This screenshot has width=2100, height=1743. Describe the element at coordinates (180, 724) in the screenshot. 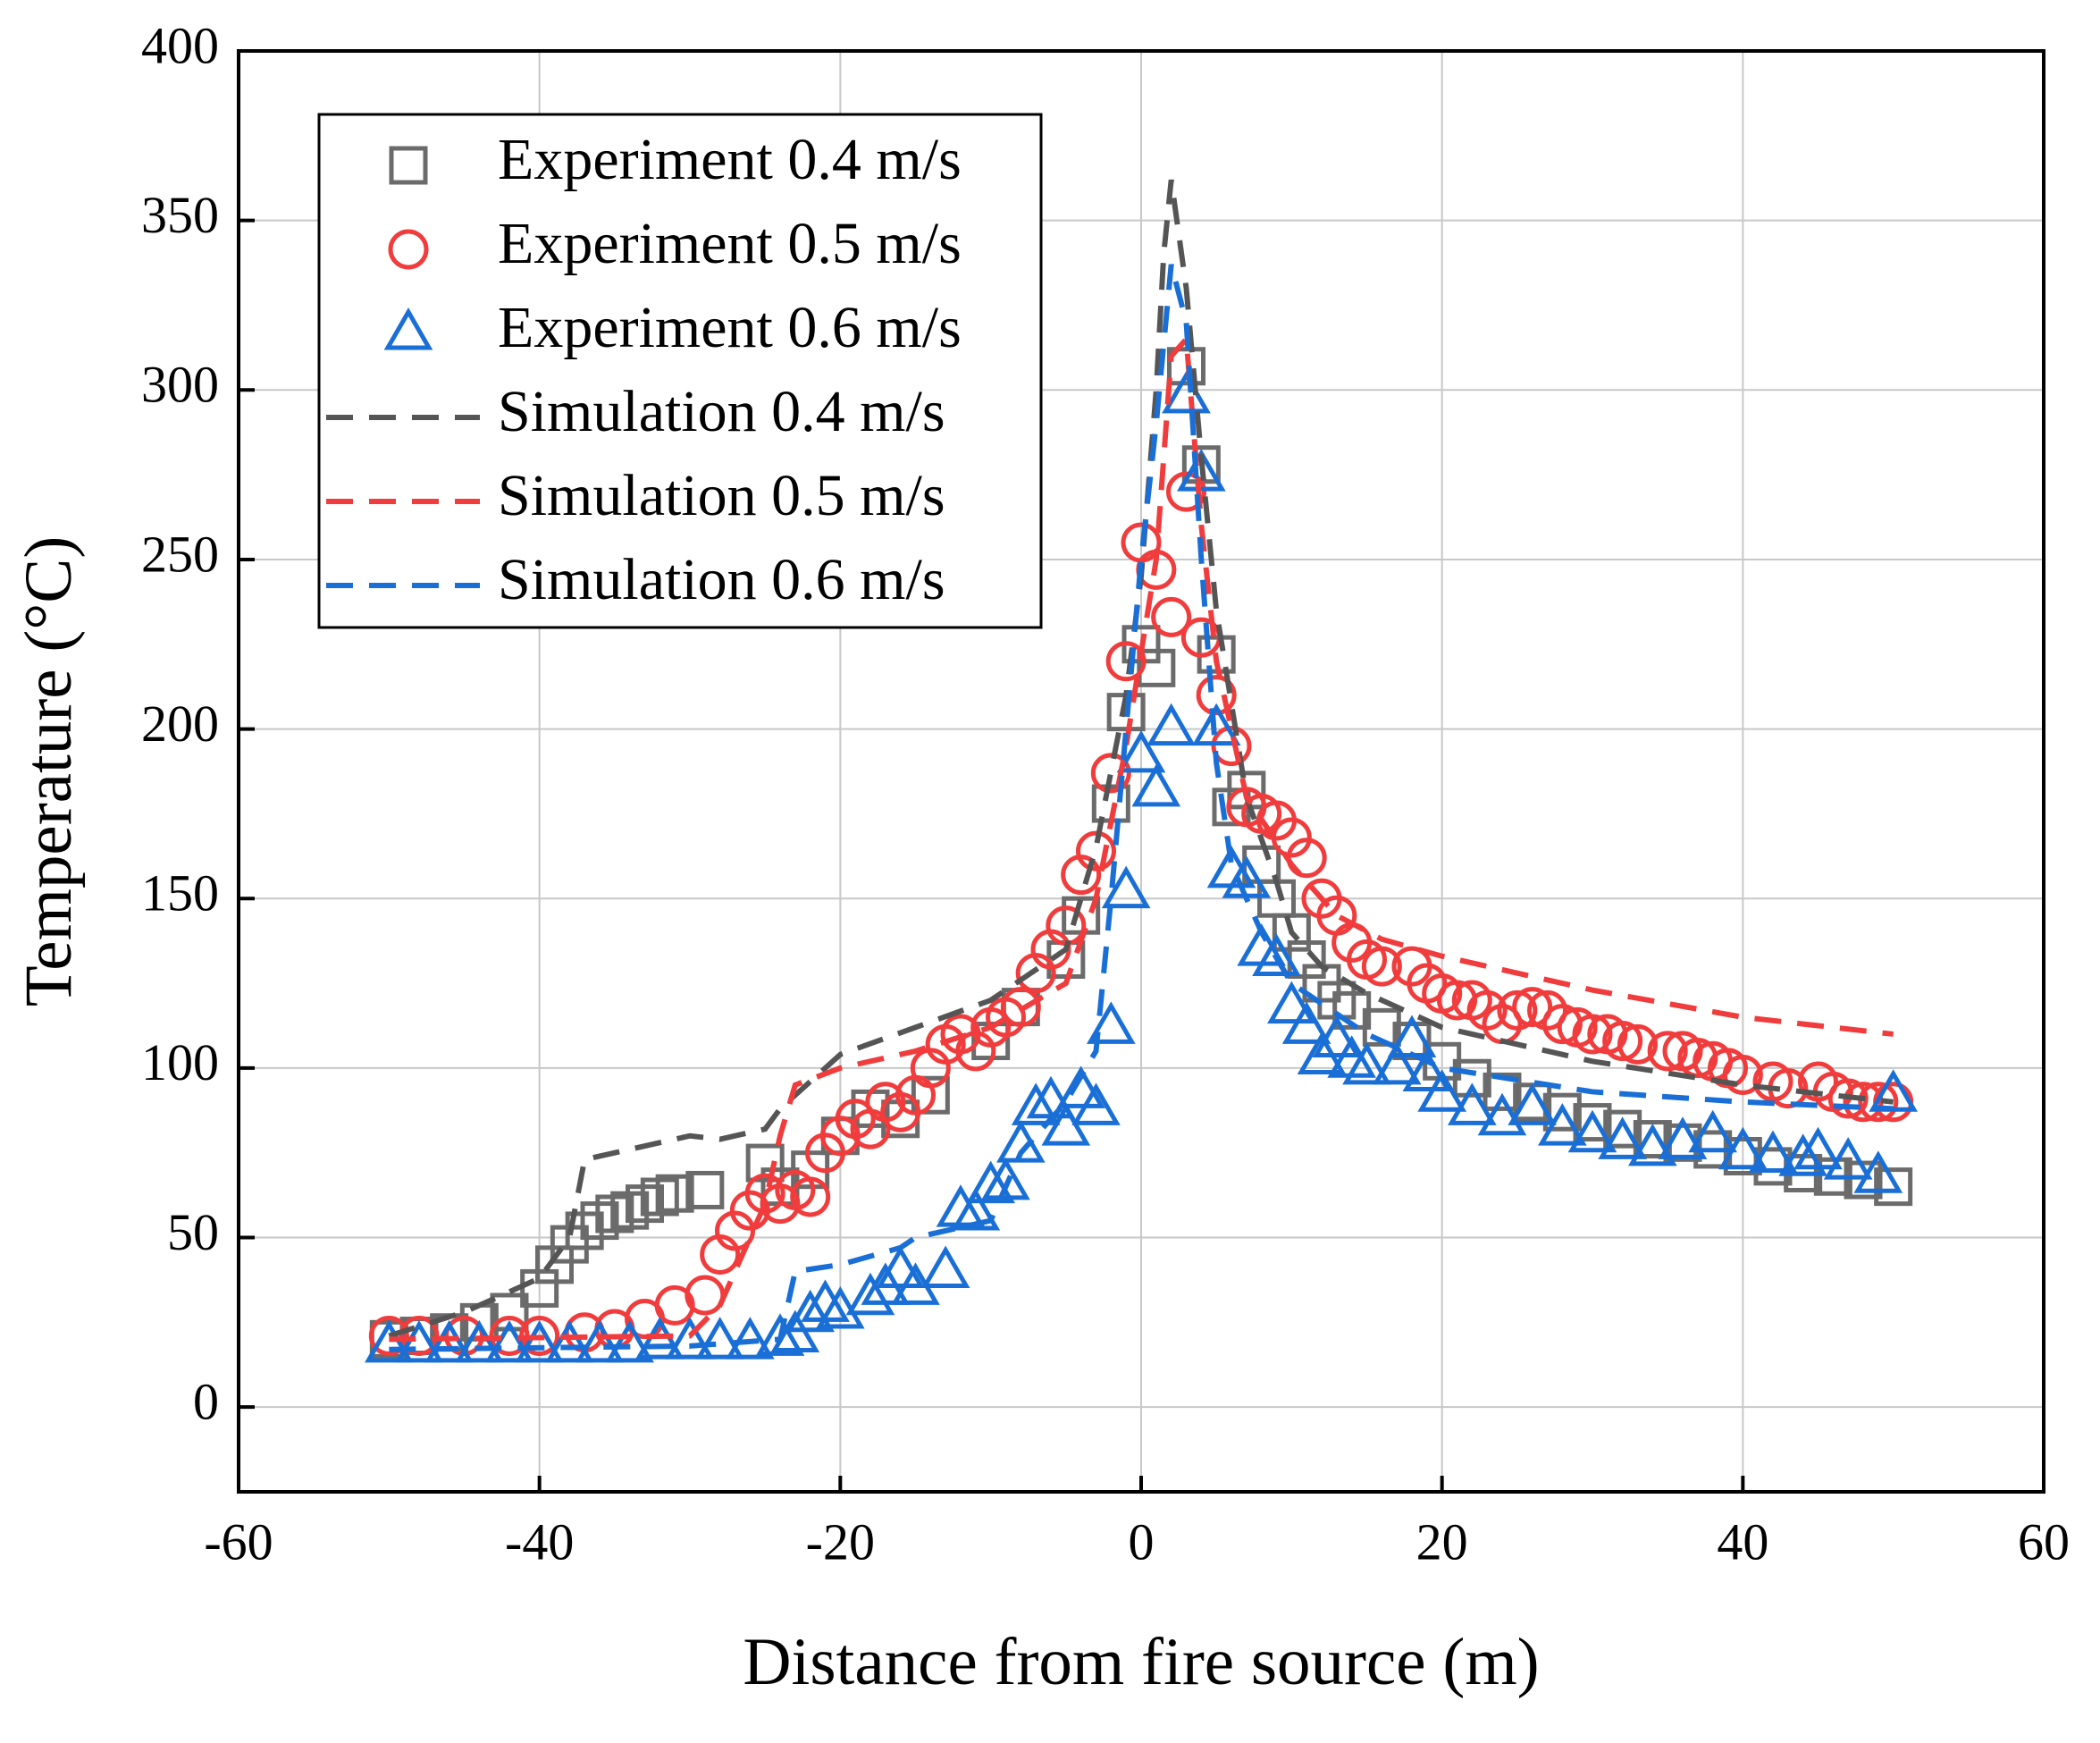

I see `y-tick-label: 200` at that location.